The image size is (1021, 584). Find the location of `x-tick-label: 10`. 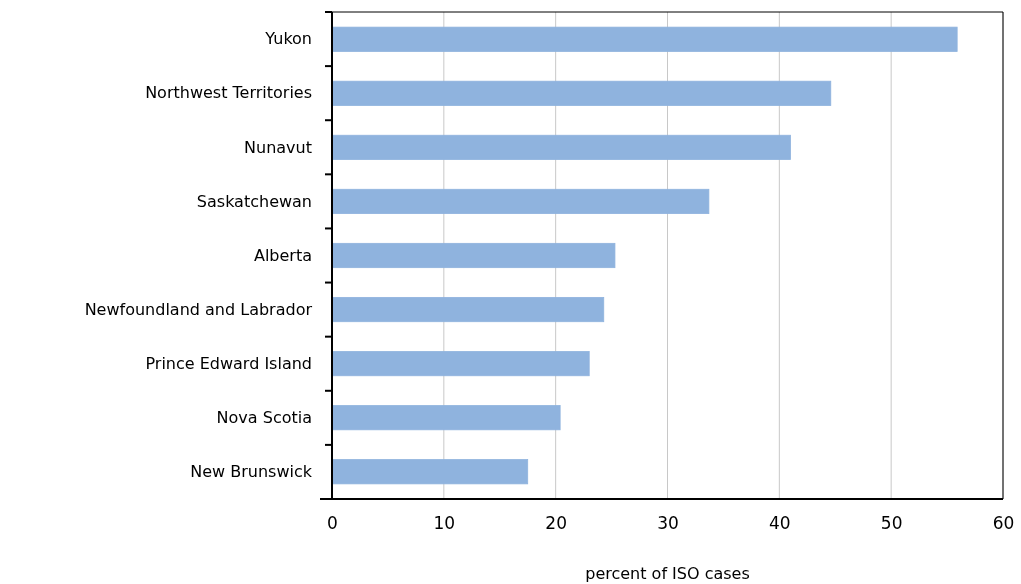

x-tick-label: 10 is located at coordinates (444, 523).